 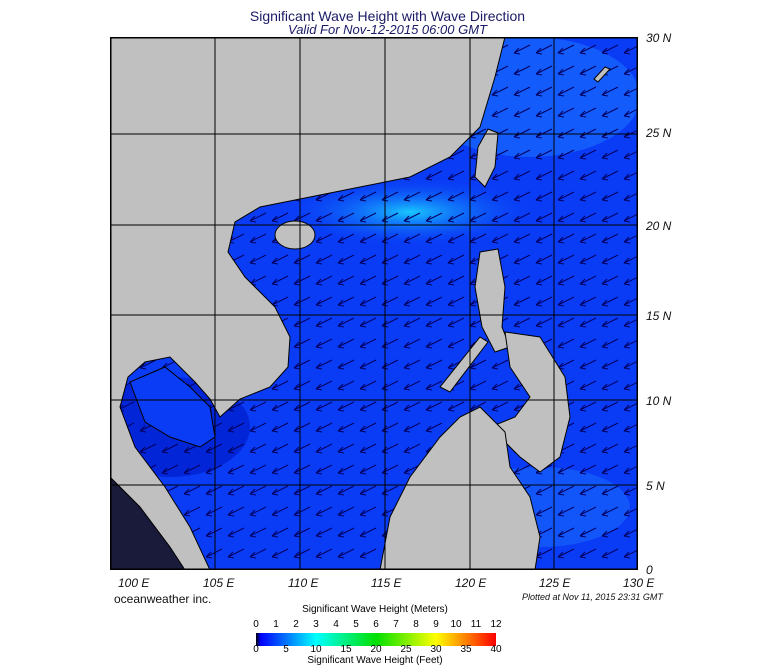 I want to click on lat-label: 15 N, so click(x=659, y=316).